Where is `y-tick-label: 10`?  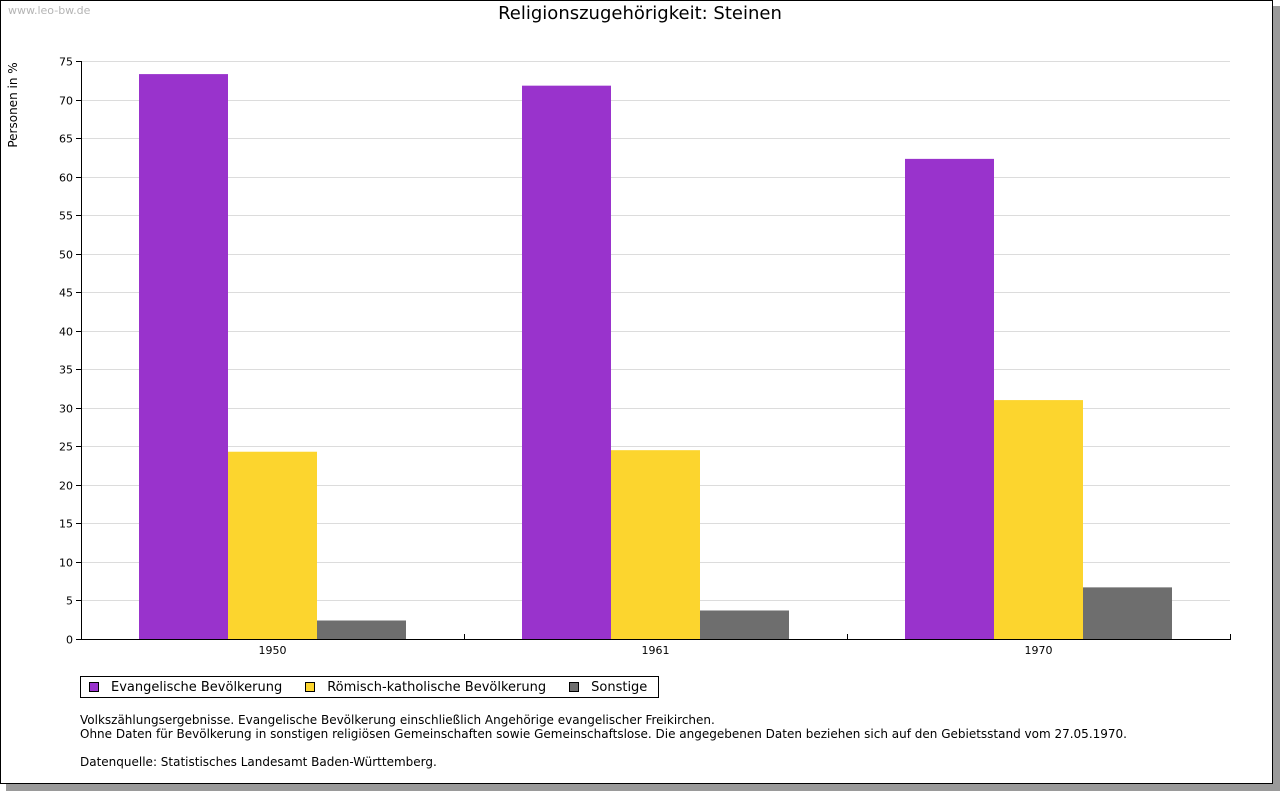 y-tick-label: 10 is located at coordinates (66, 563).